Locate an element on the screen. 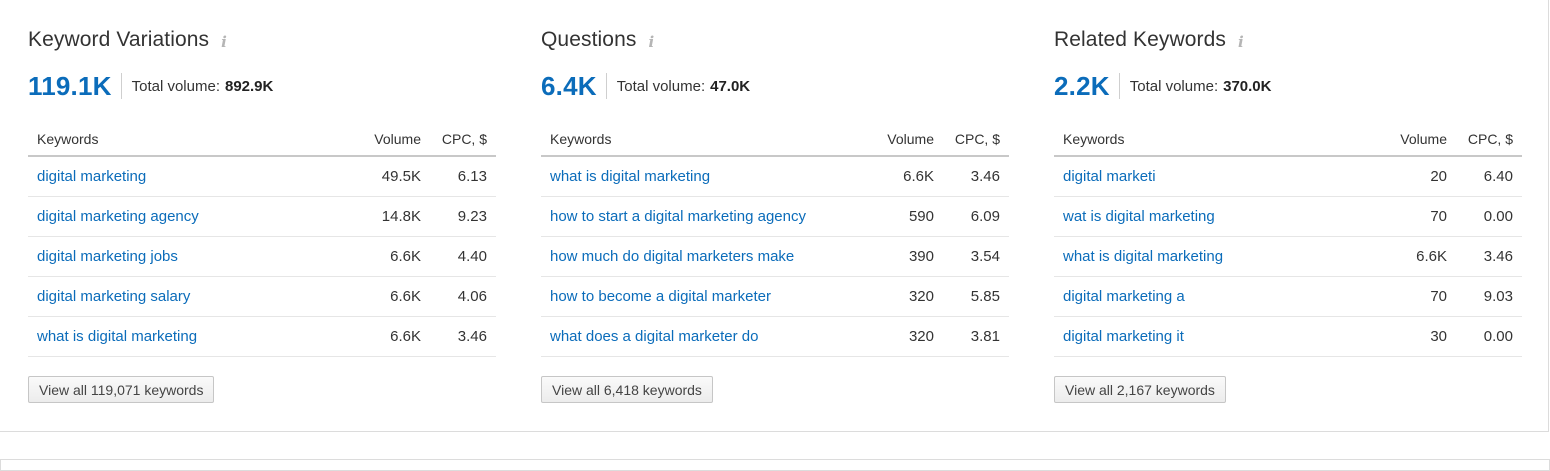 The image size is (1550, 471). table-row: digital marketi 20 6.40 is located at coordinates (1288, 176).